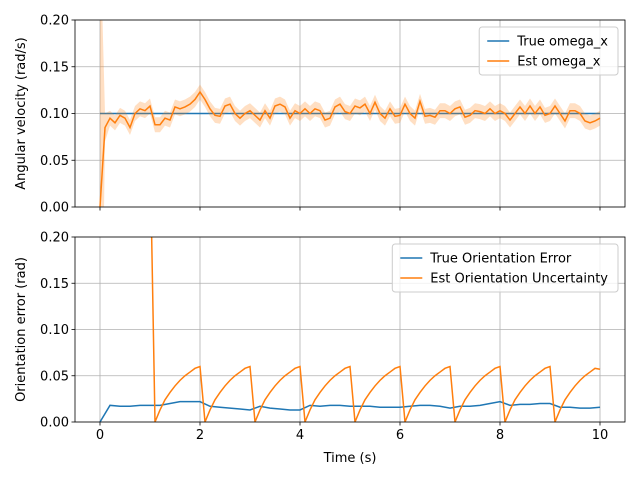 The height and width of the screenshot is (480, 640). Describe the element at coordinates (500, 435) in the screenshot. I see `x-tick-label: 8` at that location.